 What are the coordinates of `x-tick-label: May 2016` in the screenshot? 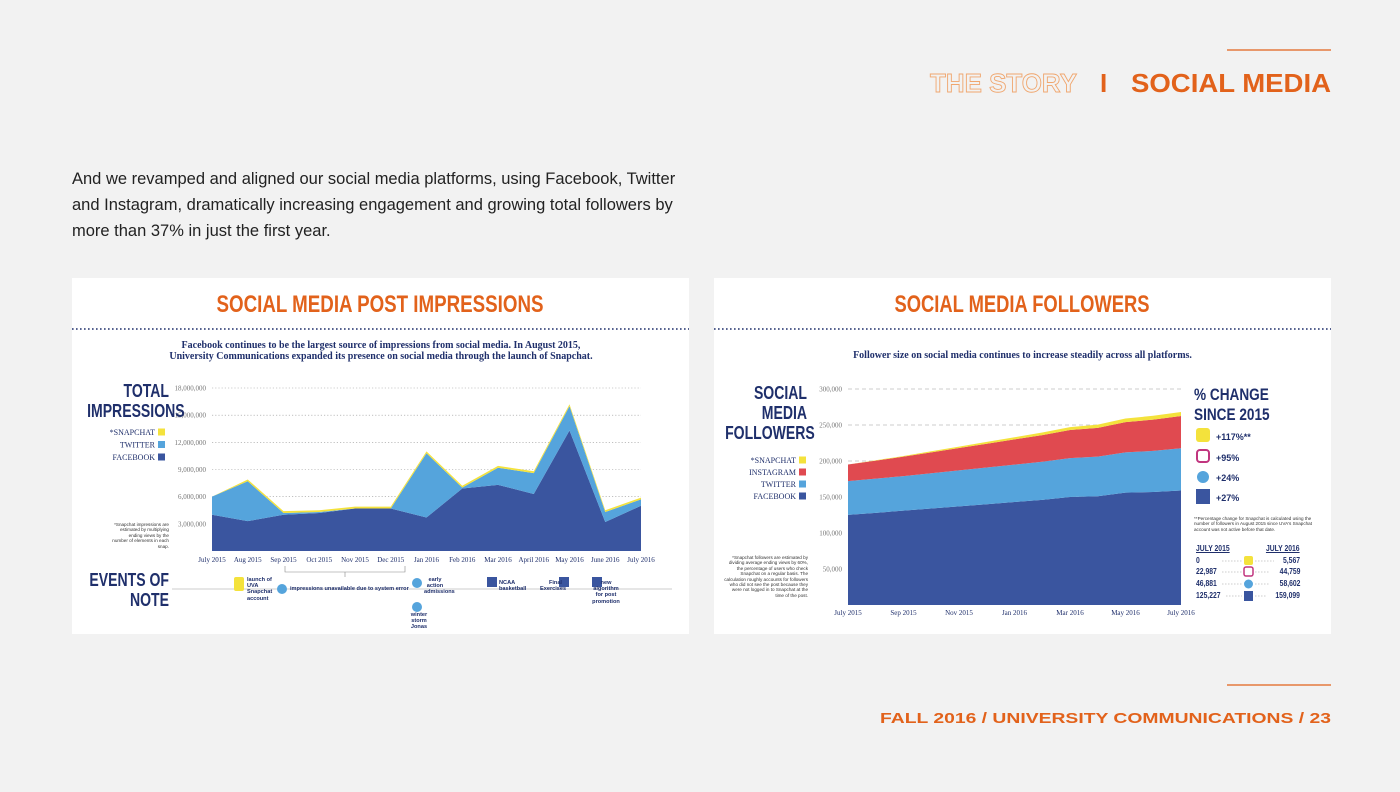 It's located at (569, 560).